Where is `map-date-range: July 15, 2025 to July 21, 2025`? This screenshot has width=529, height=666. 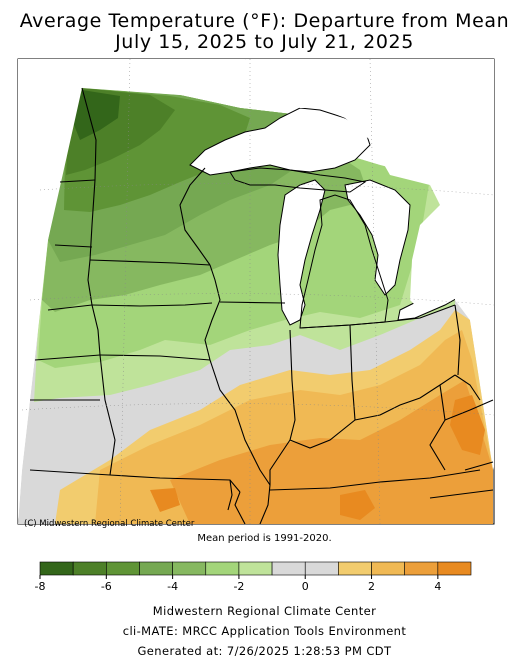
map-date-range: July 15, 2025 to July 21, 2025 is located at coordinates (264, 42).